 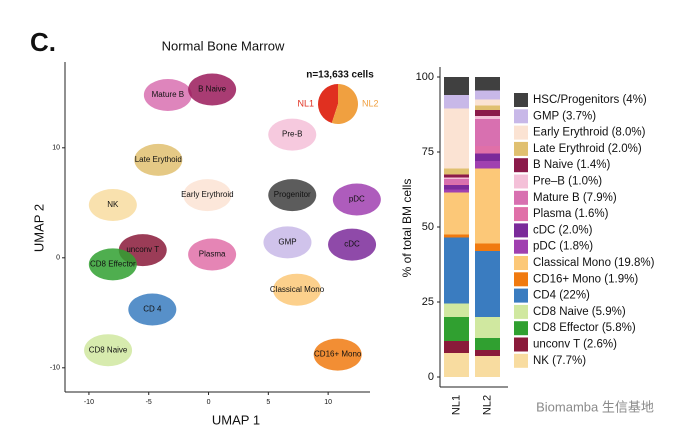 What do you see at coordinates (223, 45) in the screenshot?
I see `scatter-title: Normal Bone Marrow` at bounding box center [223, 45].